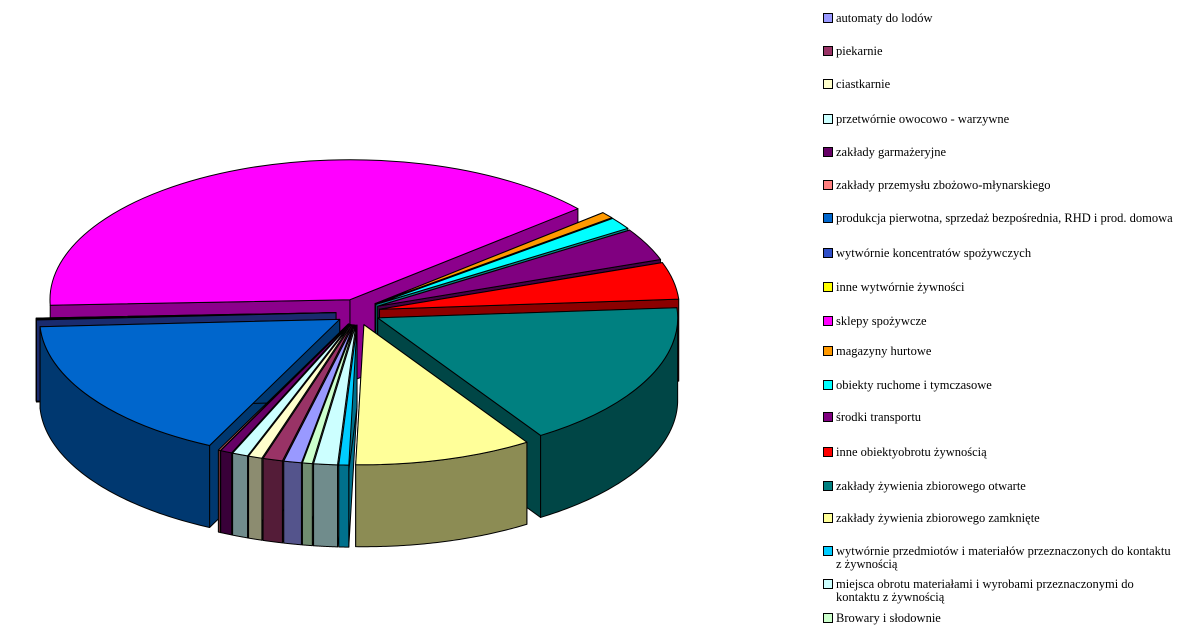 The height and width of the screenshot is (625, 1185). I want to click on legend-label: przetwórnie owocowo - warzywne, so click(1000, 119).